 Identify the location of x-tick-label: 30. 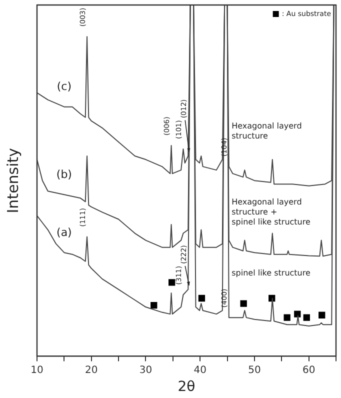
(145, 370).